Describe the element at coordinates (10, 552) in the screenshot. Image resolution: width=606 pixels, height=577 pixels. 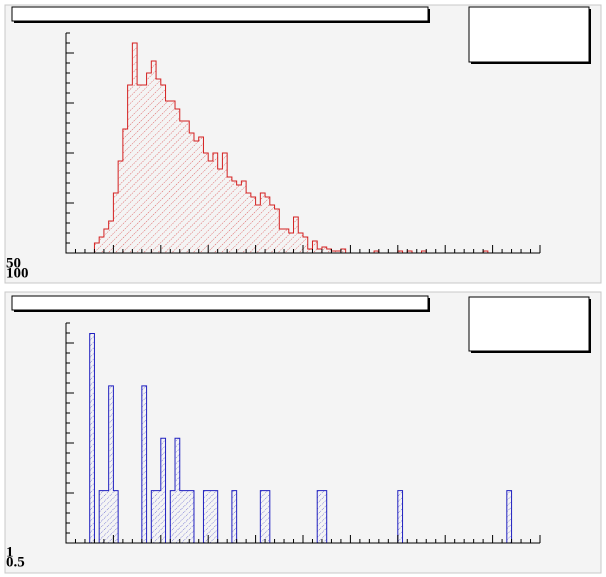
I see `axis-label: 1` at that location.